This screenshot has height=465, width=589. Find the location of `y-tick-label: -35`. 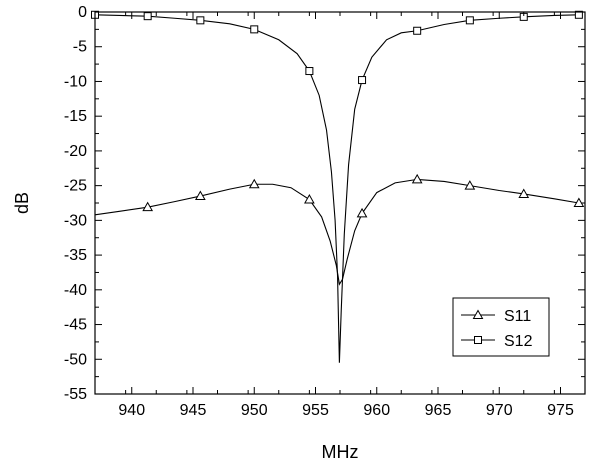

y-tick-label: -35 is located at coordinates (75, 255).